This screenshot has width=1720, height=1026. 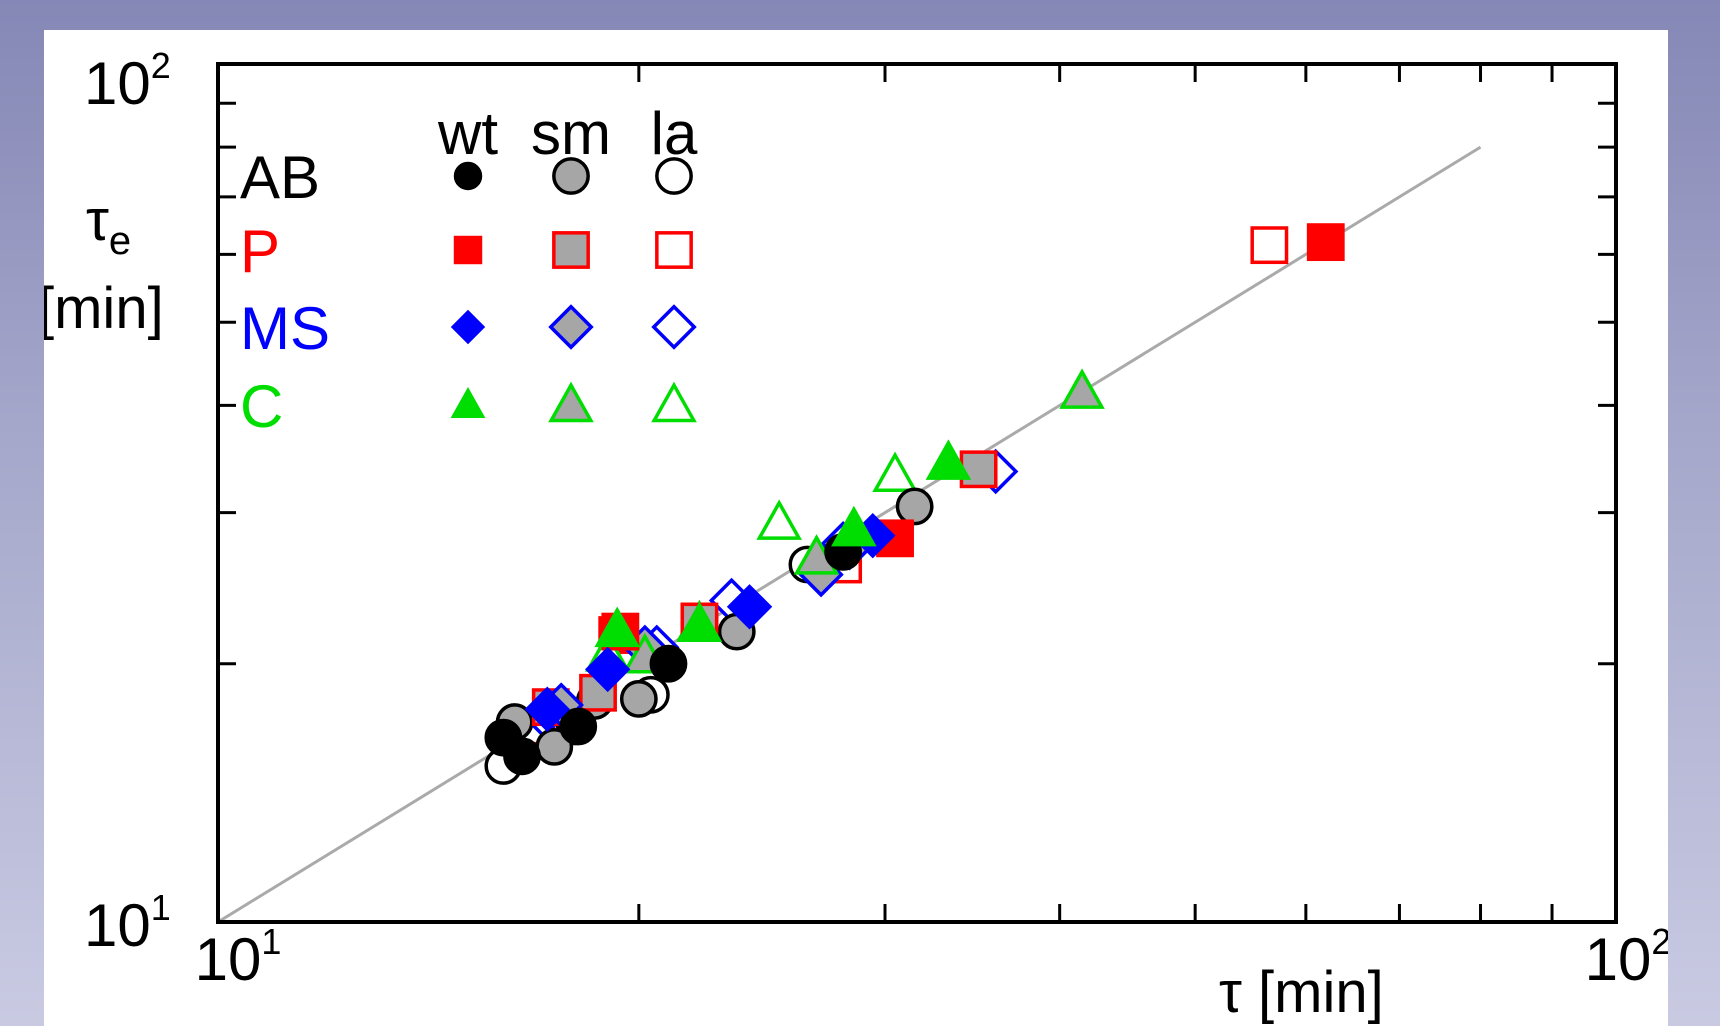 I want to click on legend-marker-p-wt, so click(x=468, y=250).